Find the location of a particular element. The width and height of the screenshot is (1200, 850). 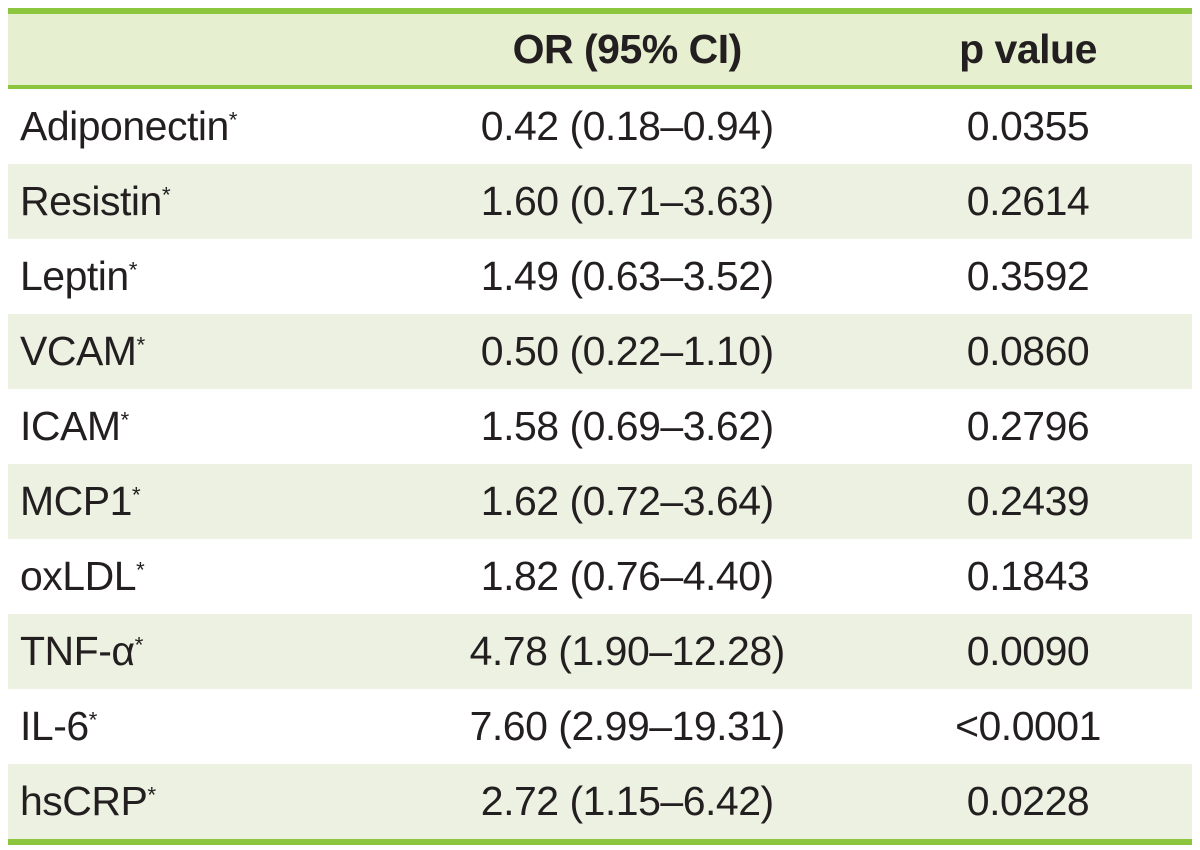

header-separator-border is located at coordinates (600, 87).